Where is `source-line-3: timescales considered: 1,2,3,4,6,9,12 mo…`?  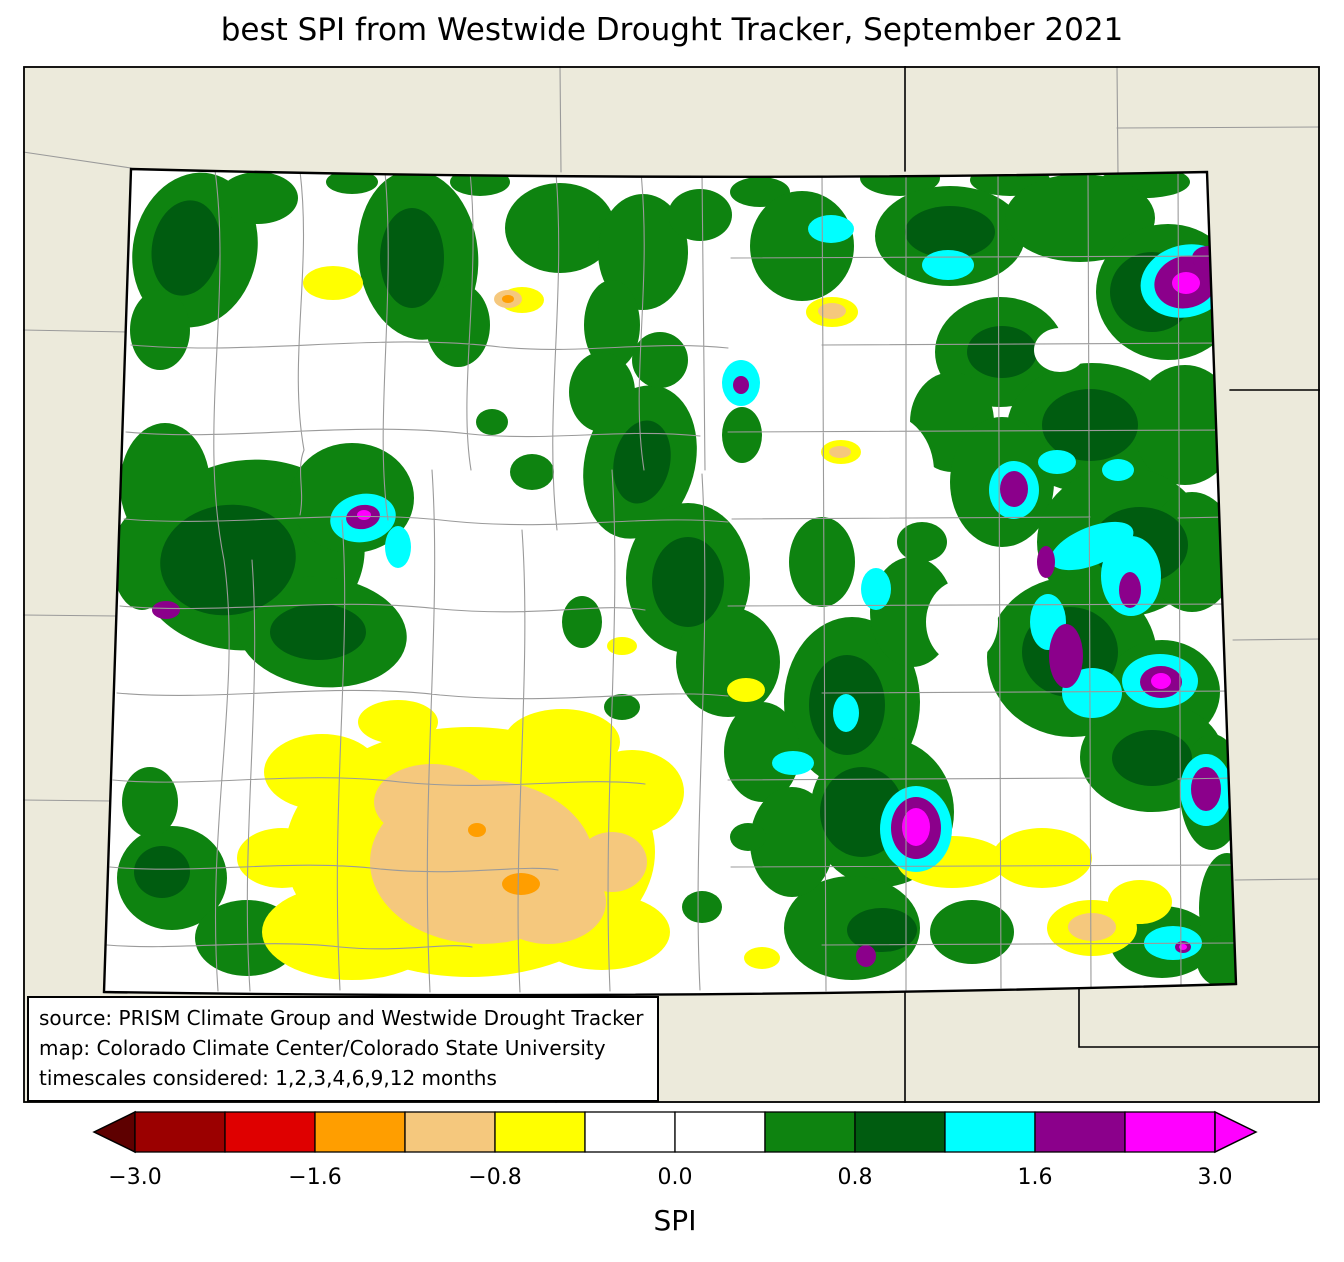 source-line-3: timescales considered: 1,2,3,4,6,9,12 mo… is located at coordinates (268, 1078).